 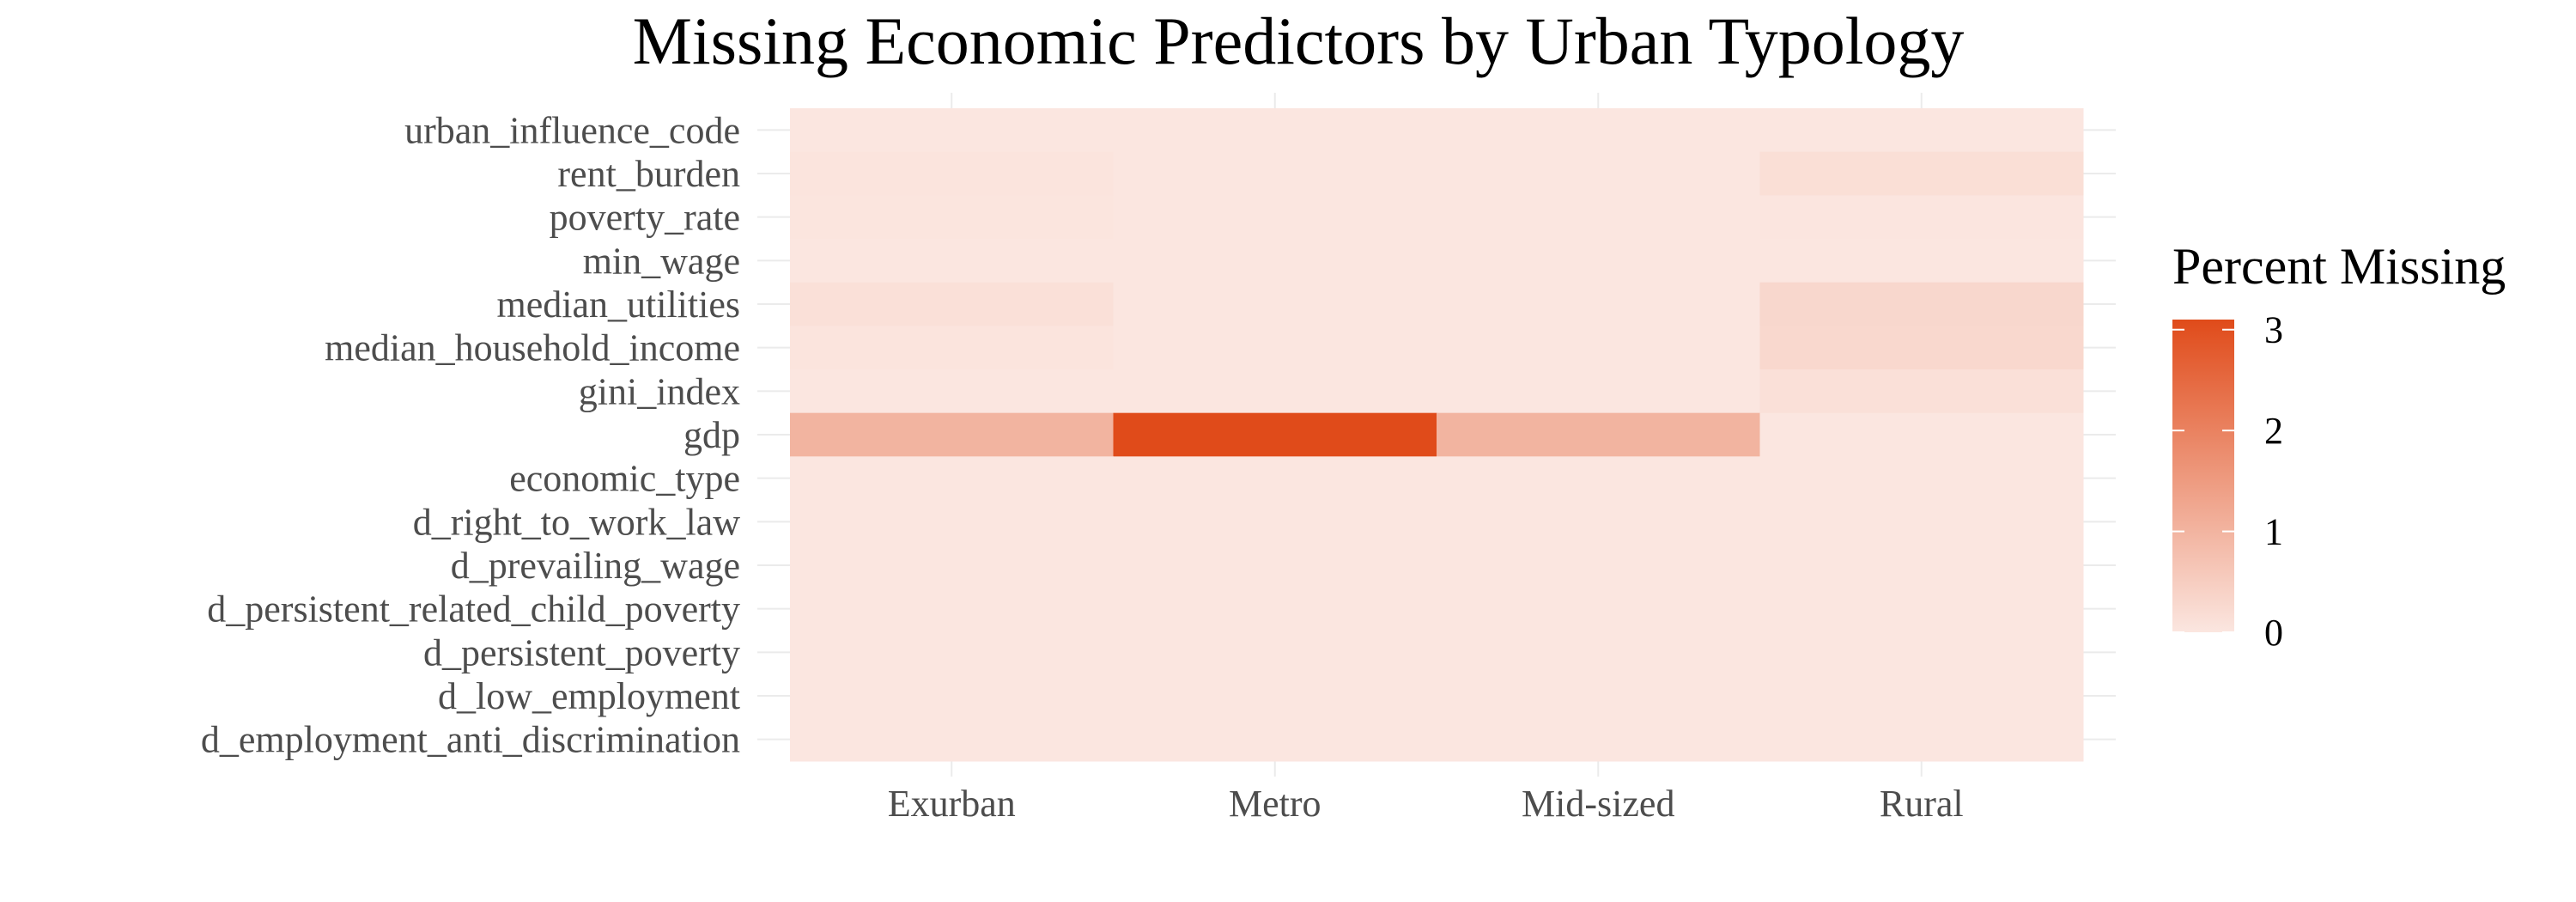 What do you see at coordinates (660, 391) in the screenshot?
I see `y-tick-label: gini_index` at bounding box center [660, 391].